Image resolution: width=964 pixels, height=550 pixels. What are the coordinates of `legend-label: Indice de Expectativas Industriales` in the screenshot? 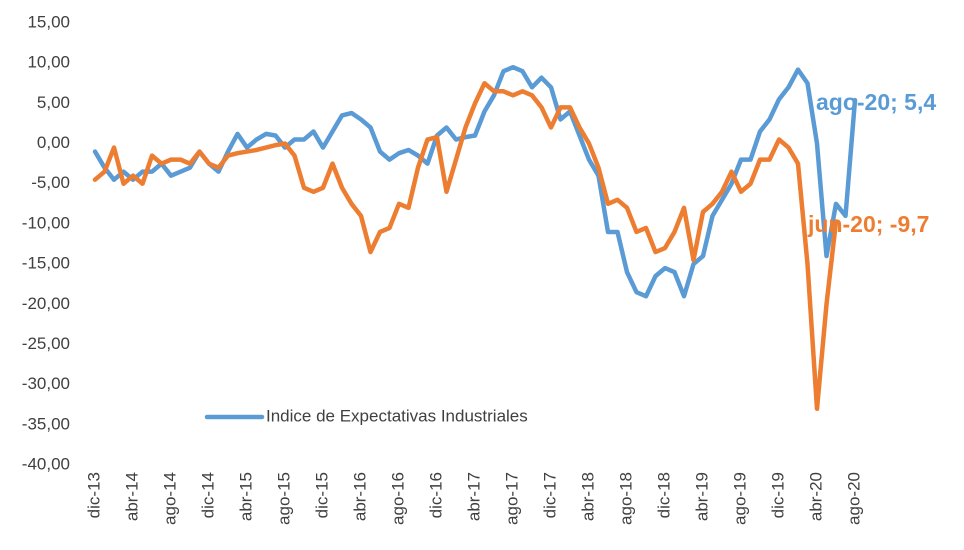 It's located at (397, 415).